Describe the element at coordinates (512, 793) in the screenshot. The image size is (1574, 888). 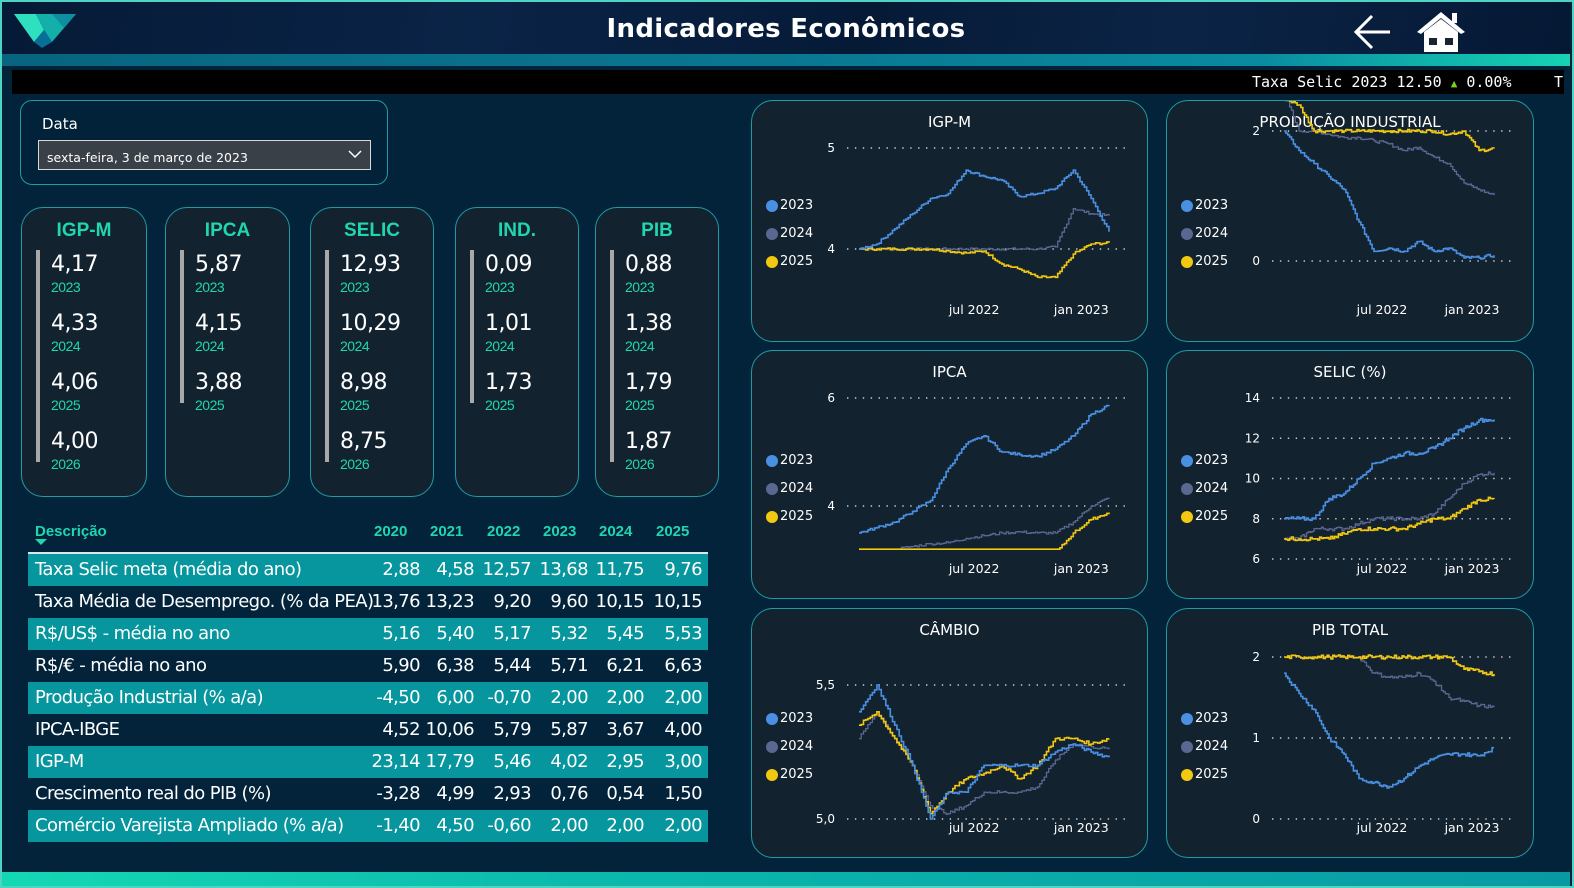
I see `cell-2022: 2,93` at that location.